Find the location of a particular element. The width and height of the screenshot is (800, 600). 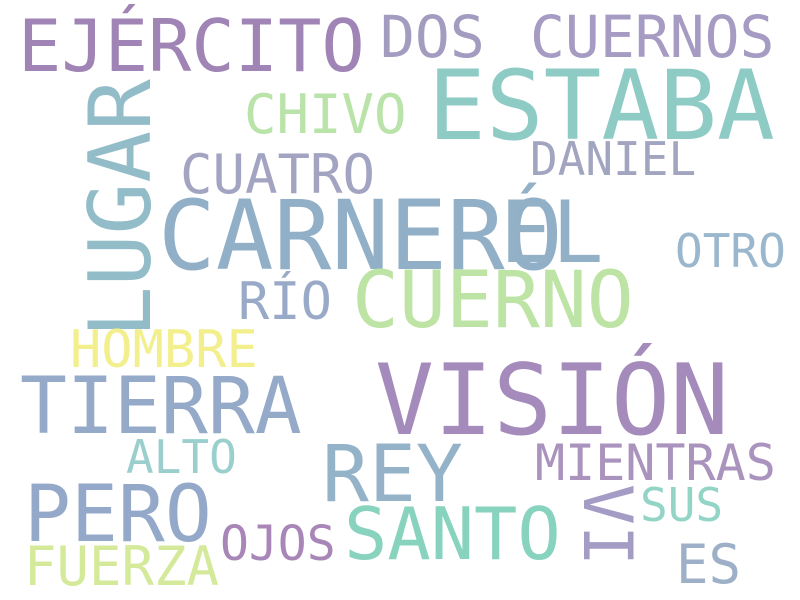

word-carnero: CARNERO is located at coordinates (360, 236).